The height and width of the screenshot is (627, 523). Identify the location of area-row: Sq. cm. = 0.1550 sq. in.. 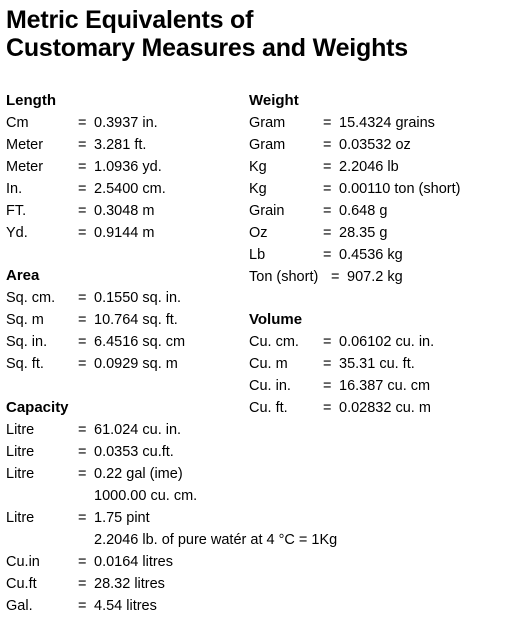
(131, 298).